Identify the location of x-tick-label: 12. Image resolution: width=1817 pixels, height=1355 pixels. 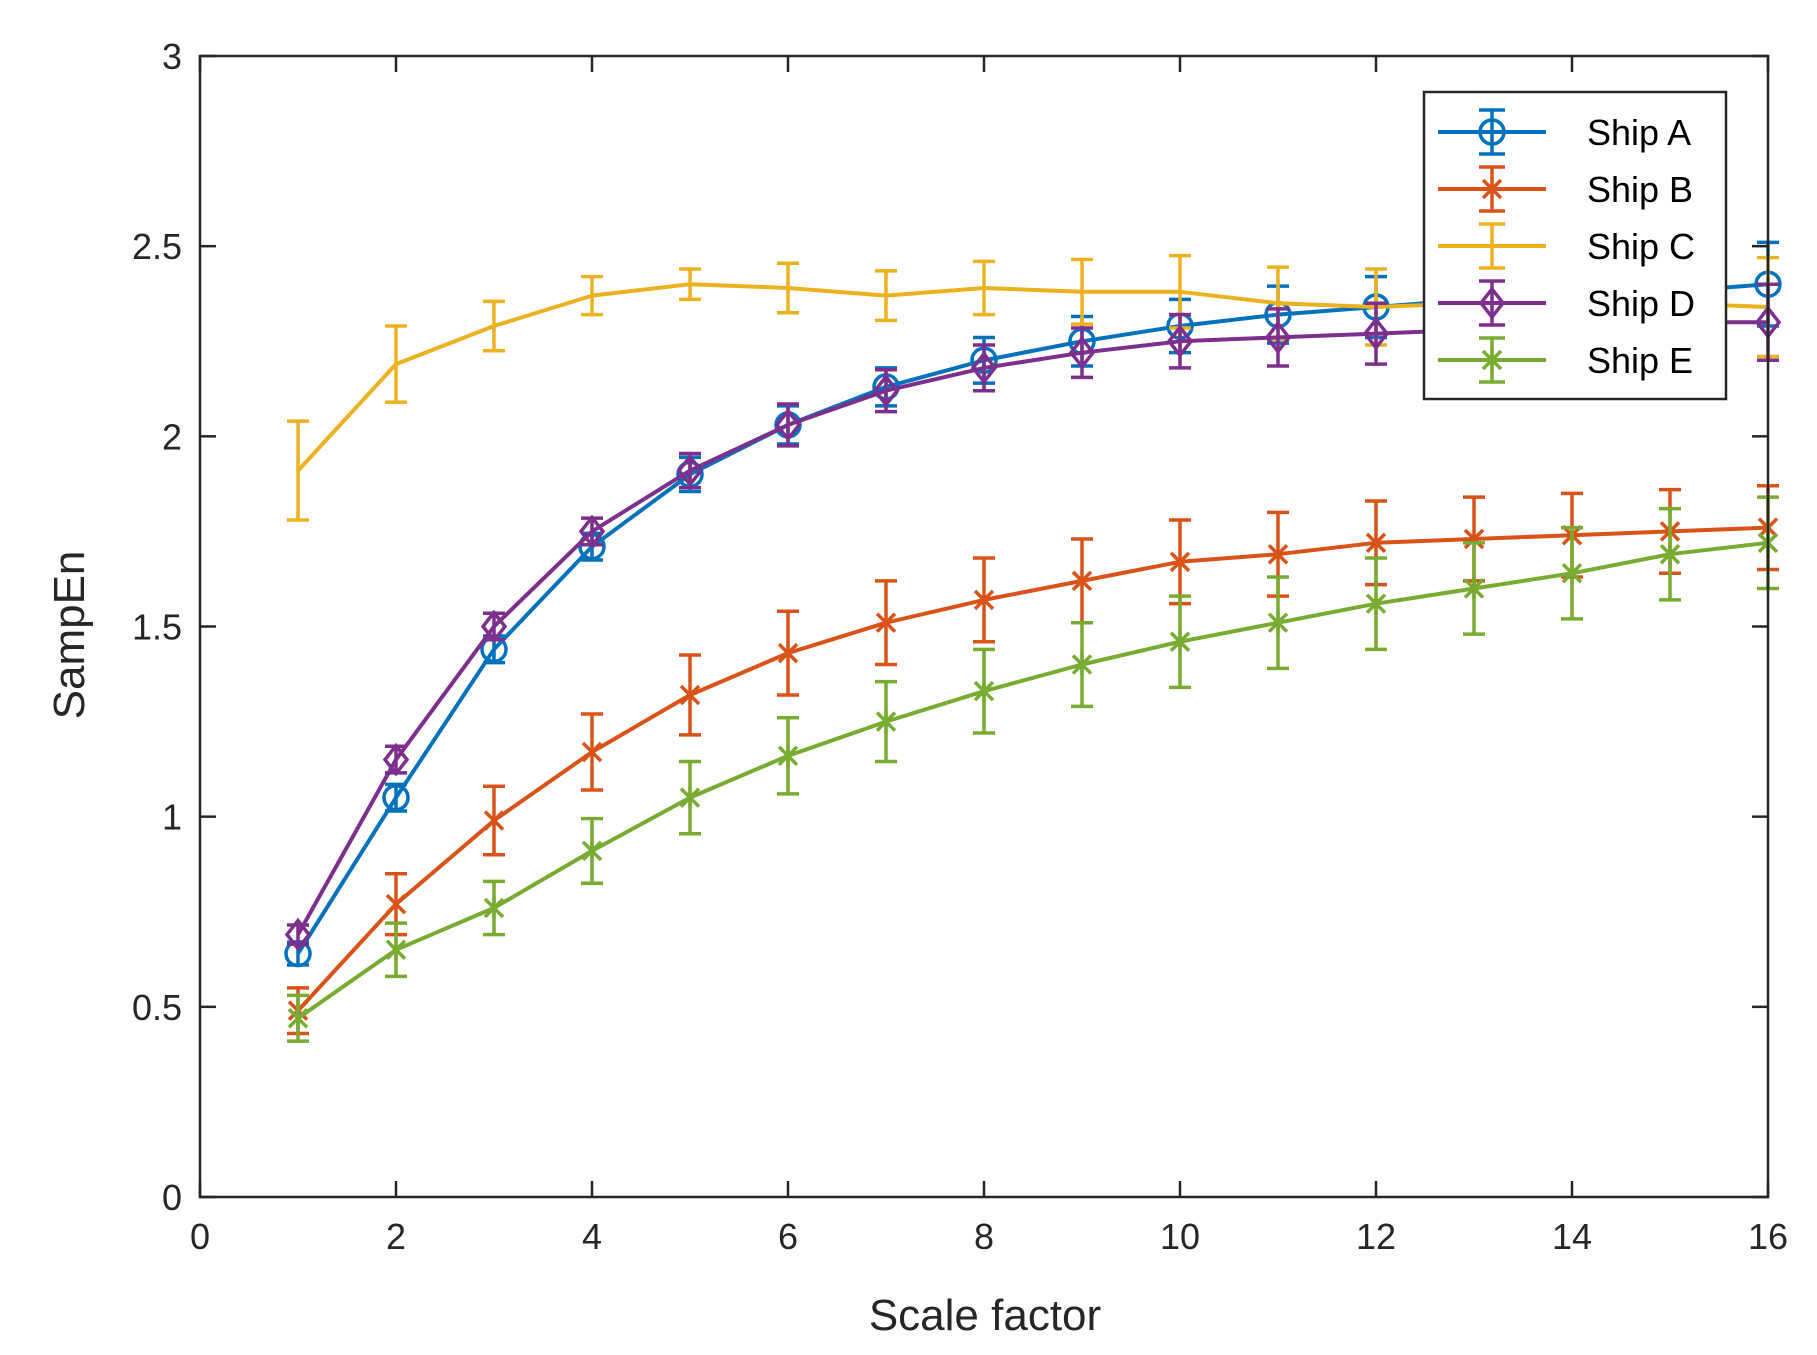
(1376, 1236).